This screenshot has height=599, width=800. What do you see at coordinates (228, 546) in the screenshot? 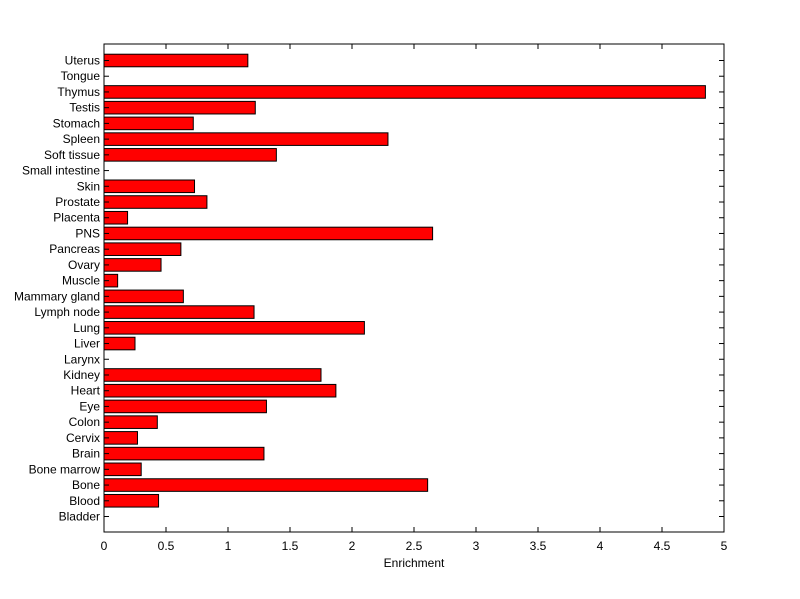
I see `x-tick-label: 1` at bounding box center [228, 546].